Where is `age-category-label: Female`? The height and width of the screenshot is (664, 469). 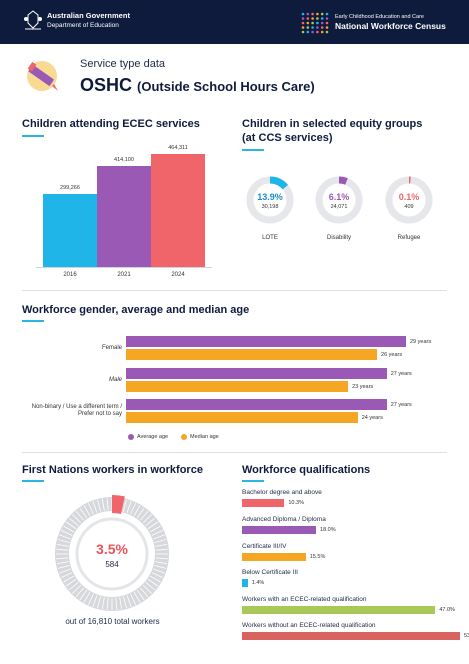
age-category-label: Female is located at coordinates (72, 348).